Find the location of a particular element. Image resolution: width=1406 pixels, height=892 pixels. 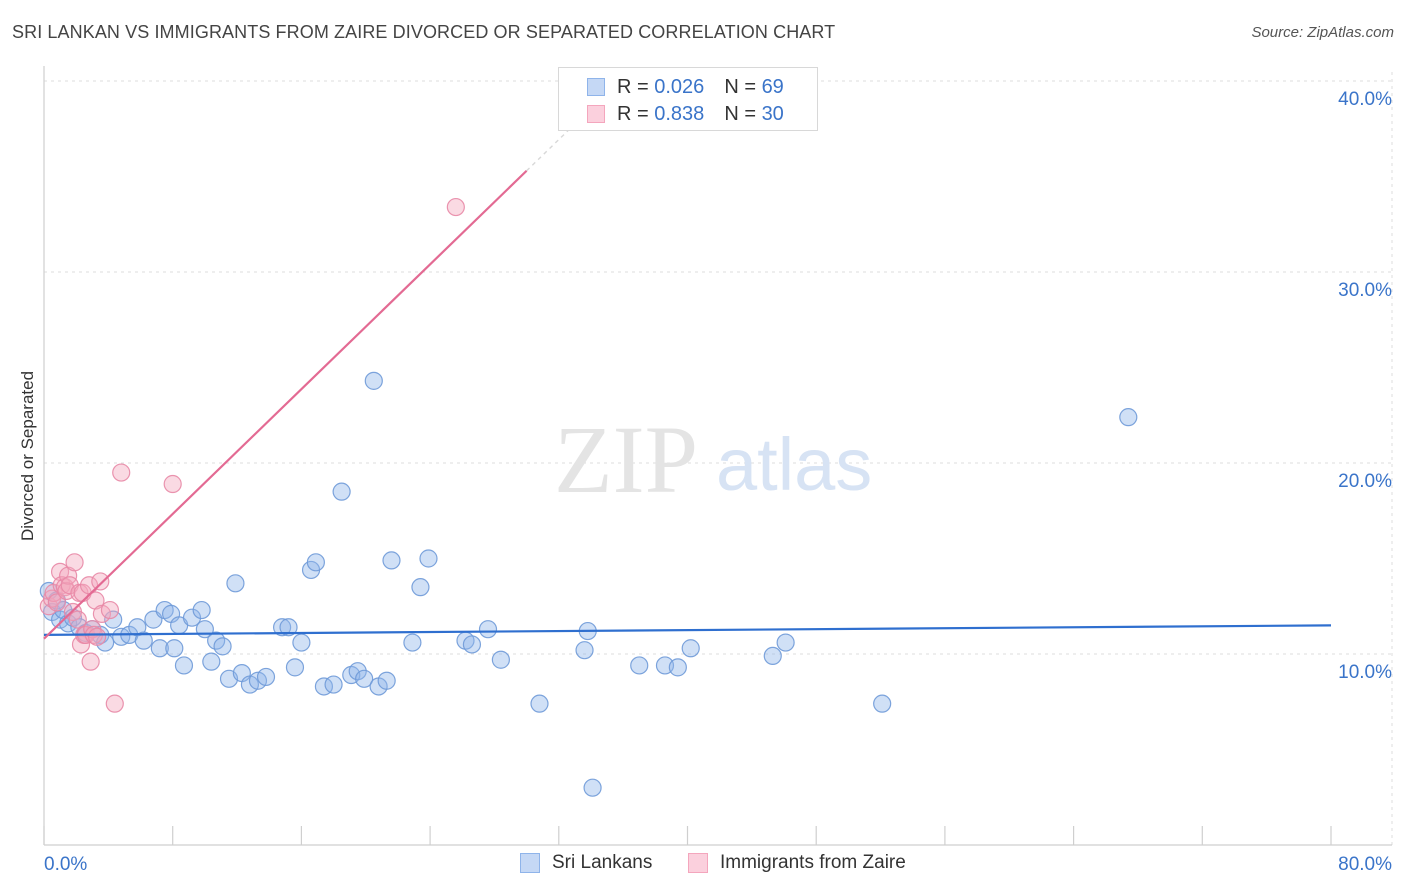

x-tick-label-80: 80.0% is located at coordinates (1365, 864).